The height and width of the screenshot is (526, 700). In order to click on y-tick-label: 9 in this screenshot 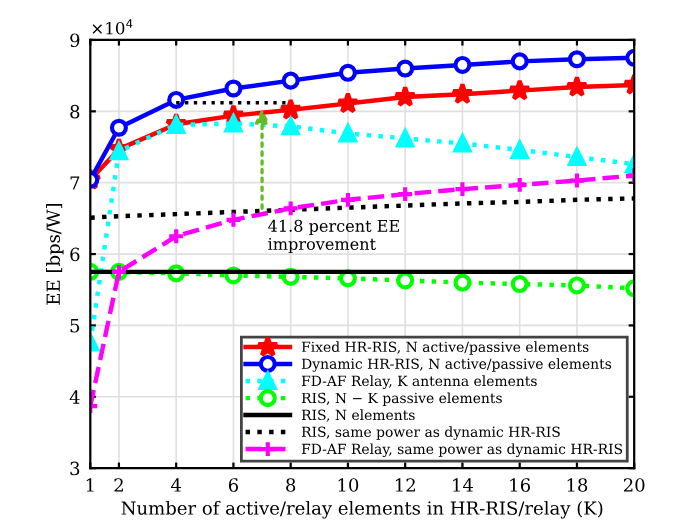, I will do `click(75, 40)`.